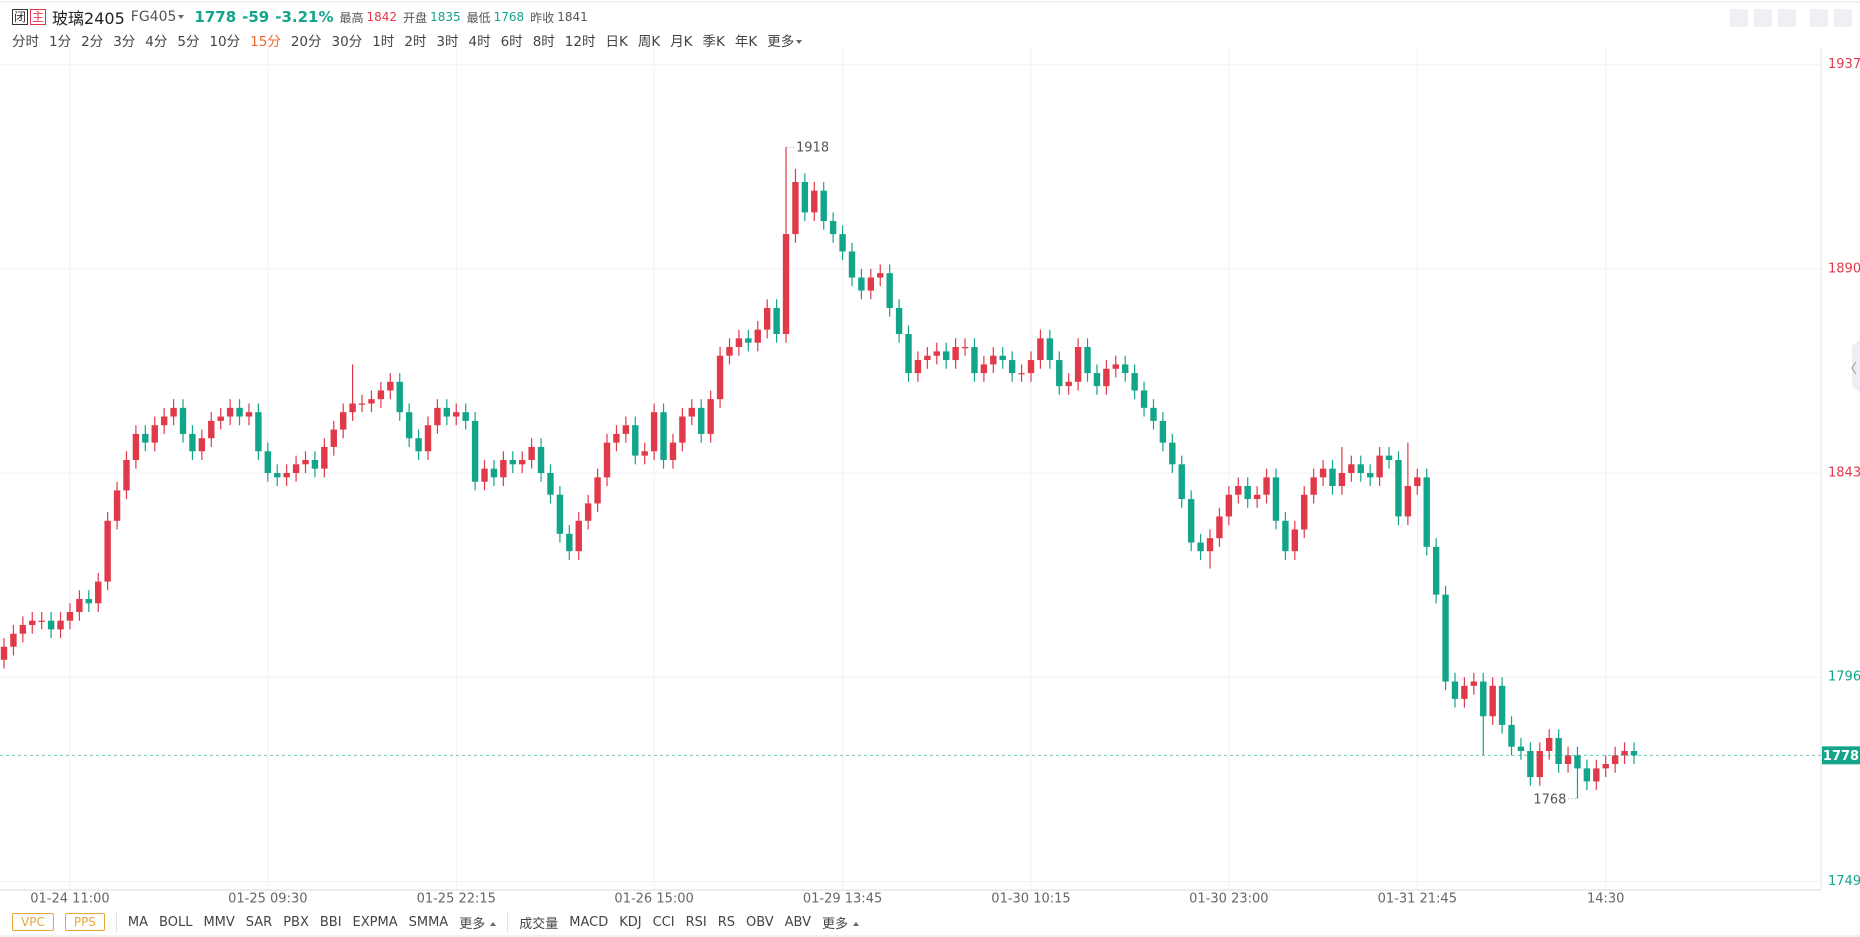  What do you see at coordinates (1030, 899) in the screenshot?
I see `x-tick-label: 01-30 10:15` at bounding box center [1030, 899].